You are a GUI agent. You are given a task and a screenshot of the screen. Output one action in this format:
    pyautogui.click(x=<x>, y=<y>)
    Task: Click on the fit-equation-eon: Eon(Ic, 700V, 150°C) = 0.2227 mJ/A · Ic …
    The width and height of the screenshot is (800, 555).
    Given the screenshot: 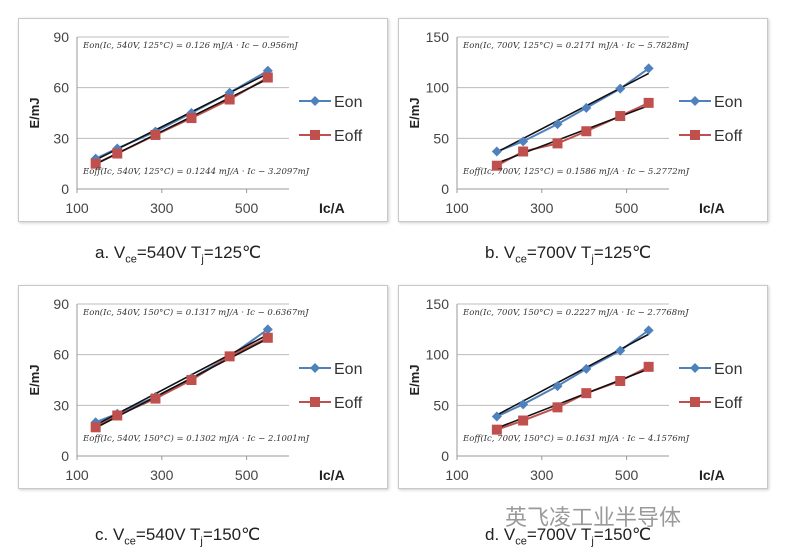 What is the action you would take?
    pyautogui.click(x=576, y=313)
    